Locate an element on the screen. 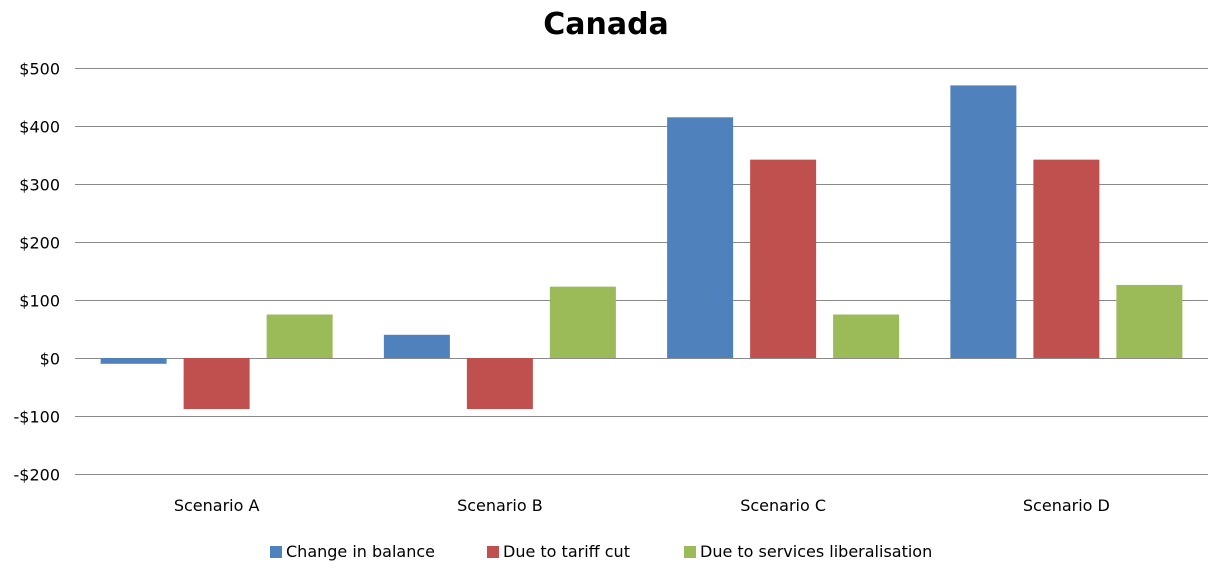  y-tick-label: $300 is located at coordinates (39, 185).